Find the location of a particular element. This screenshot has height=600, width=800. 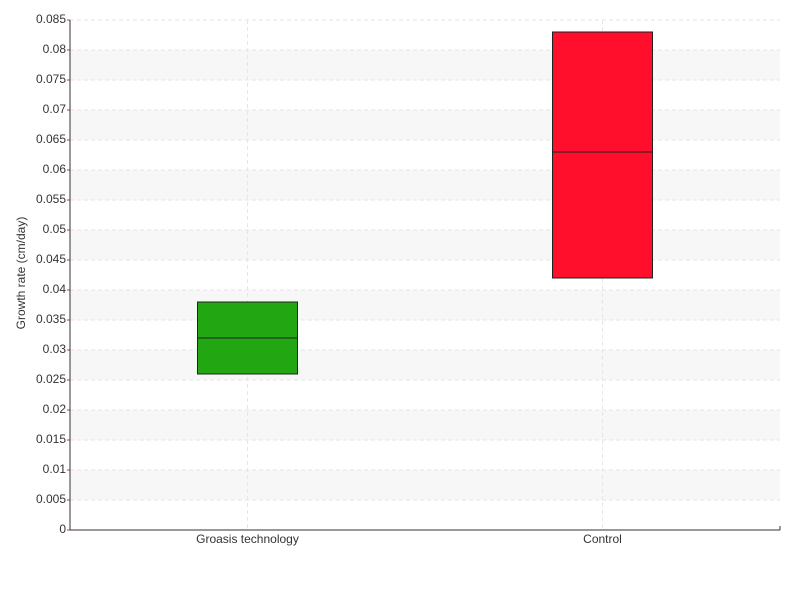

y-tick-label: 0.065 is located at coordinates (51, 139).